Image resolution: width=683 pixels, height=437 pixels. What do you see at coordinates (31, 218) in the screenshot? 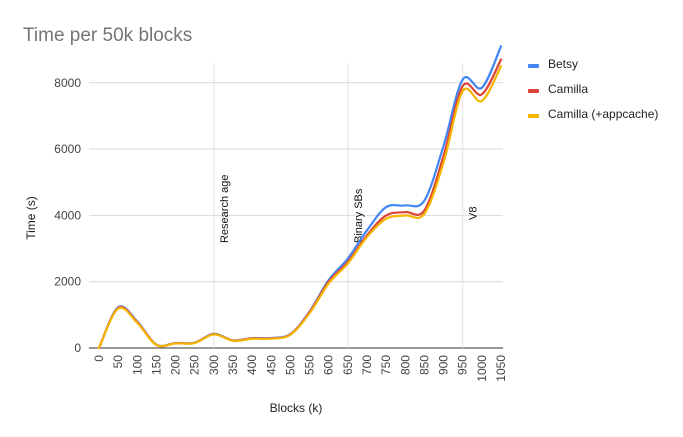
I see `y-axis-title: Time (s)` at bounding box center [31, 218].